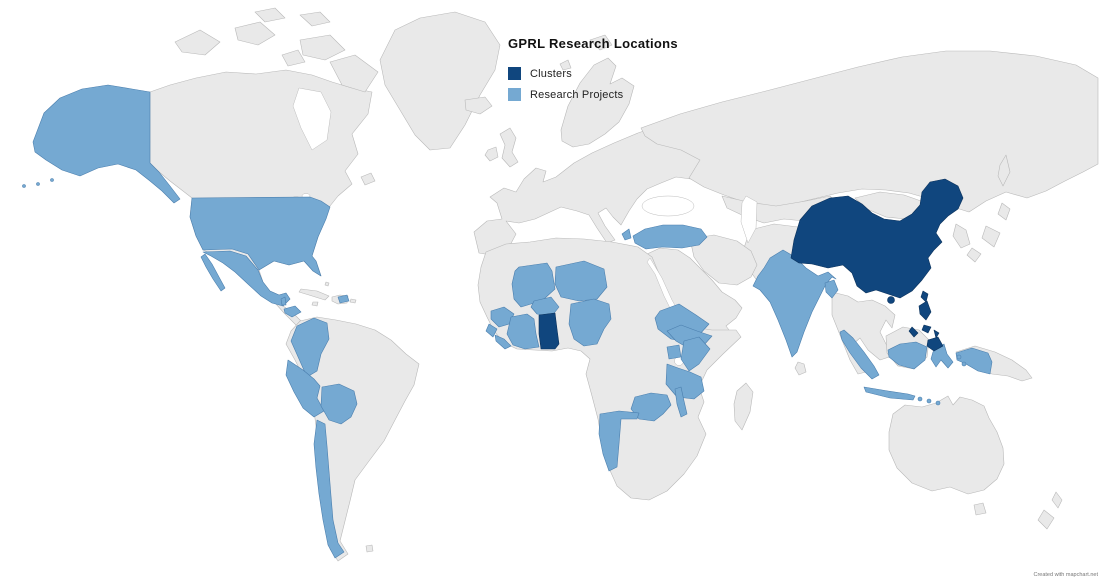  What do you see at coordinates (260, 236) in the screenshot?
I see `country-united-states` at bounding box center [260, 236].